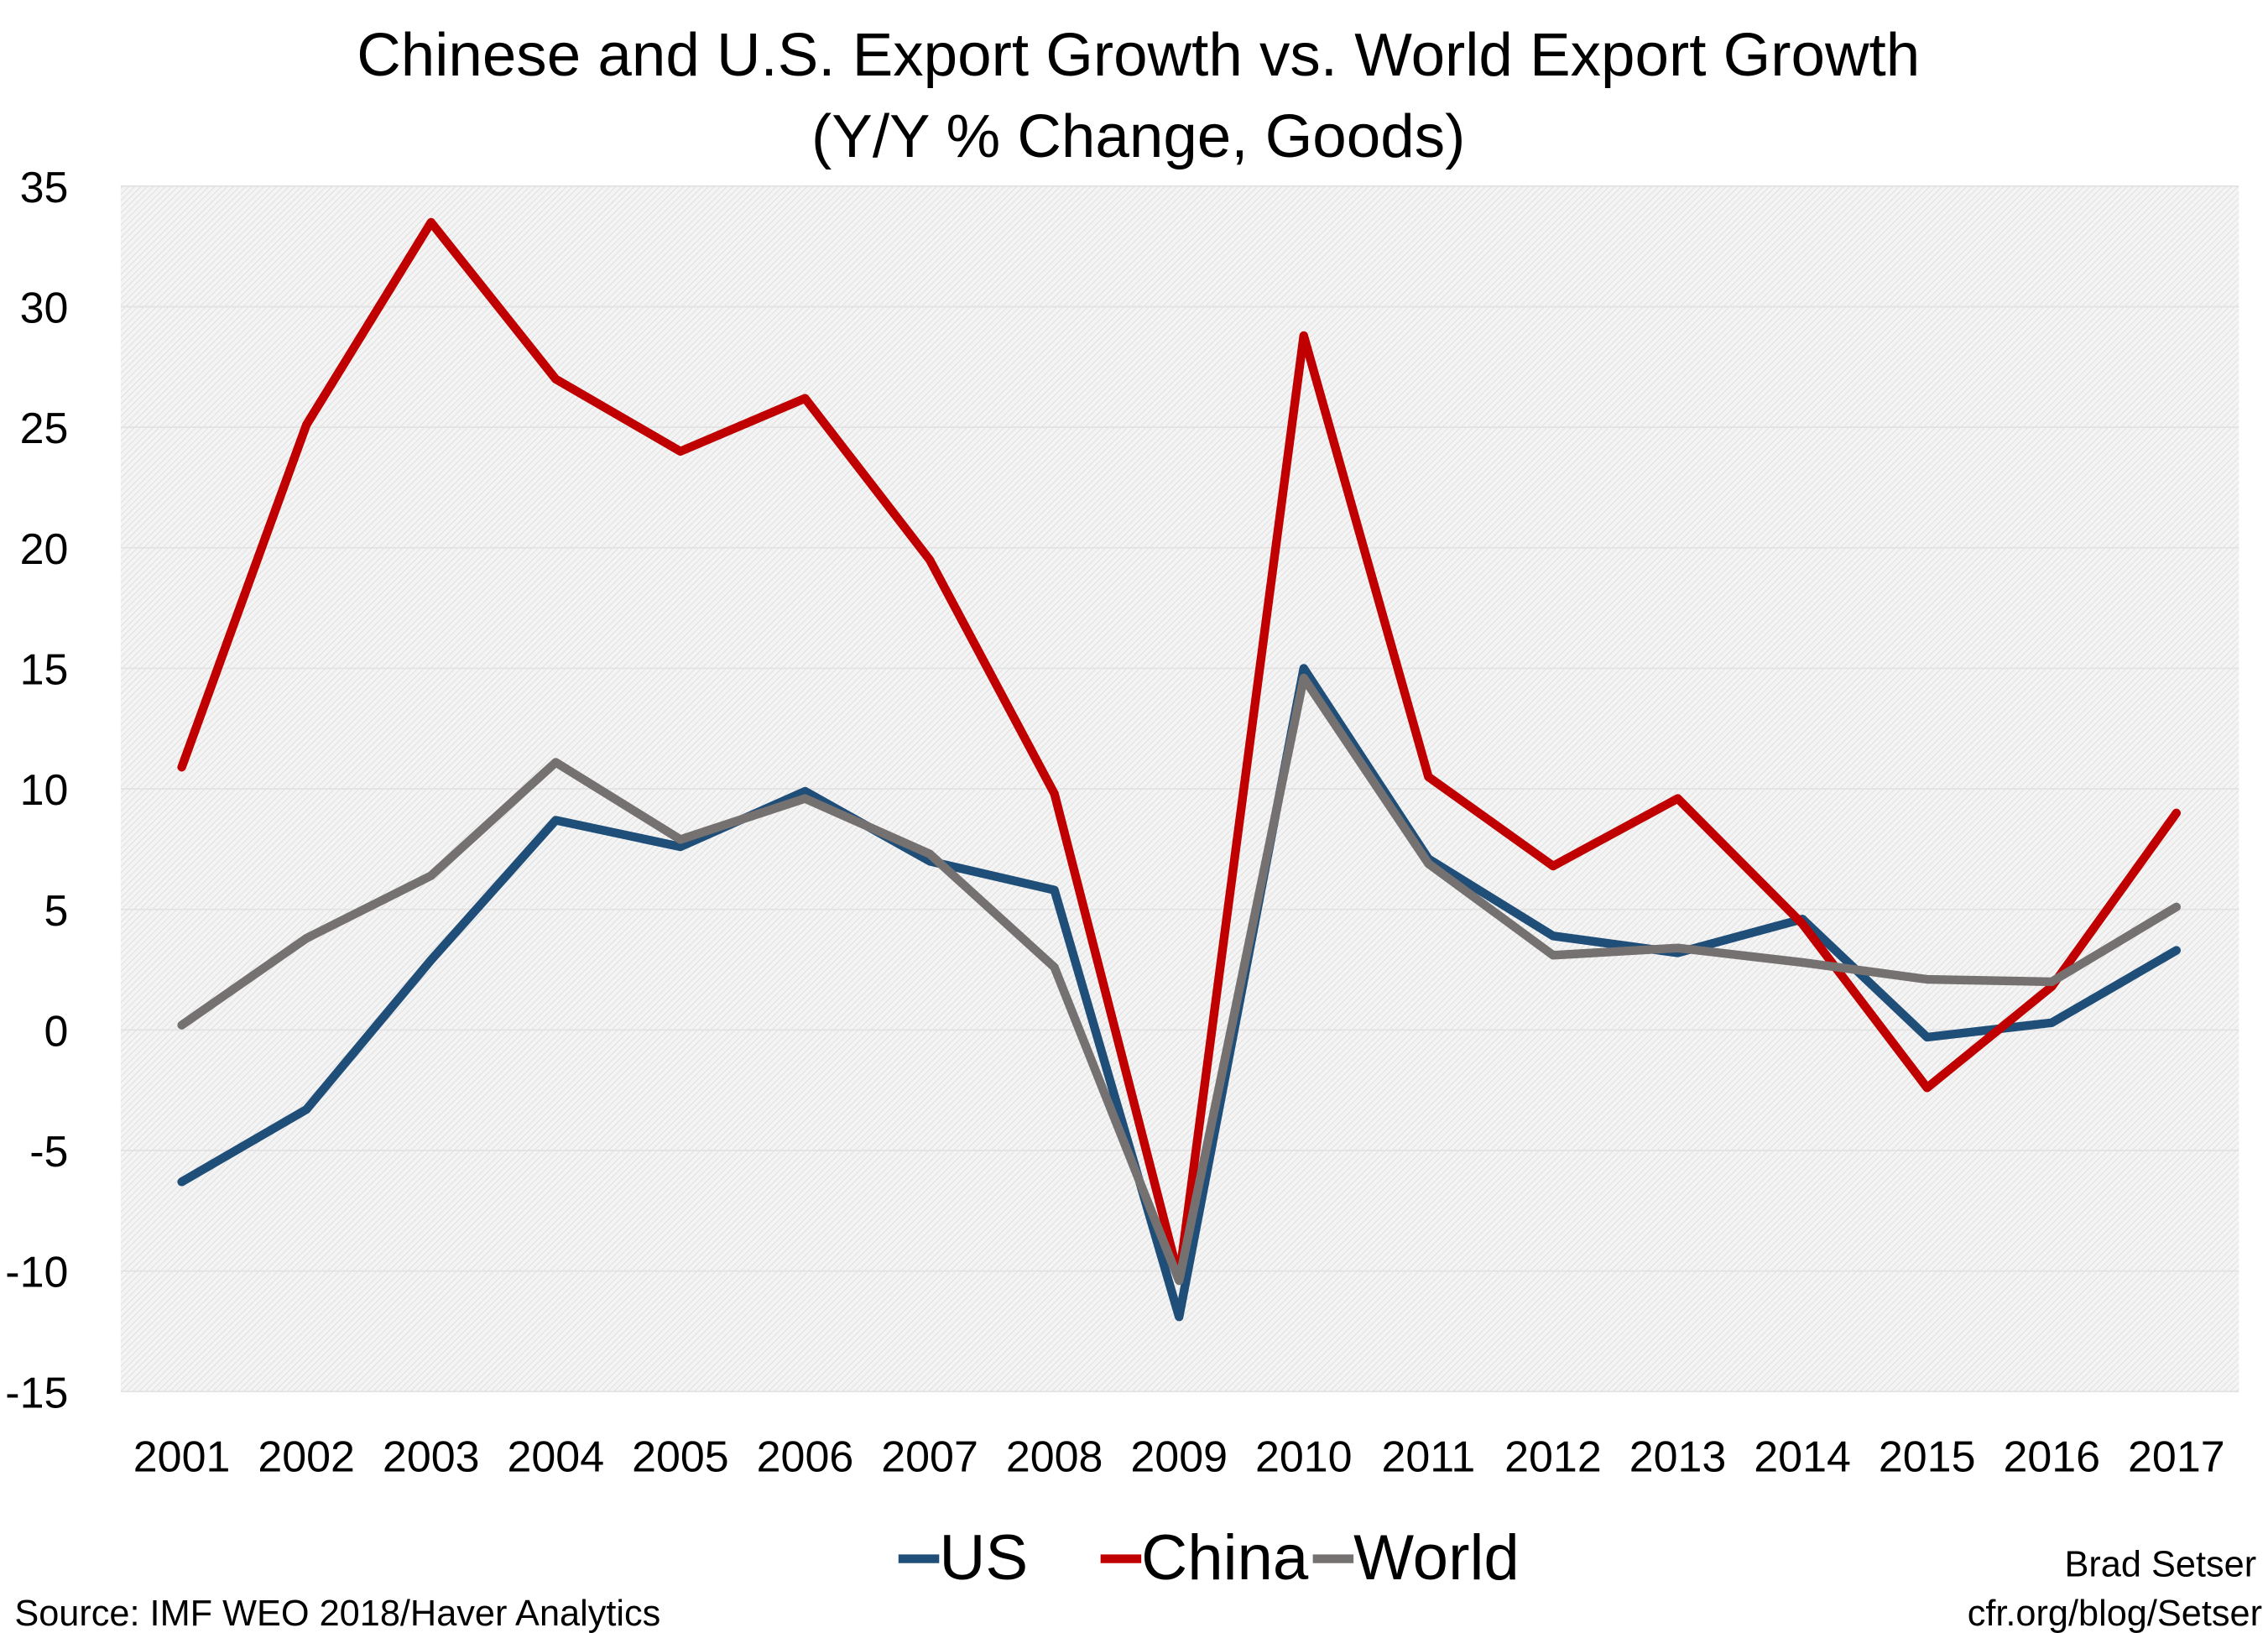 The image size is (2268, 1633). Describe the element at coordinates (37, 1393) in the screenshot. I see `y-tick-label: -15` at that location.